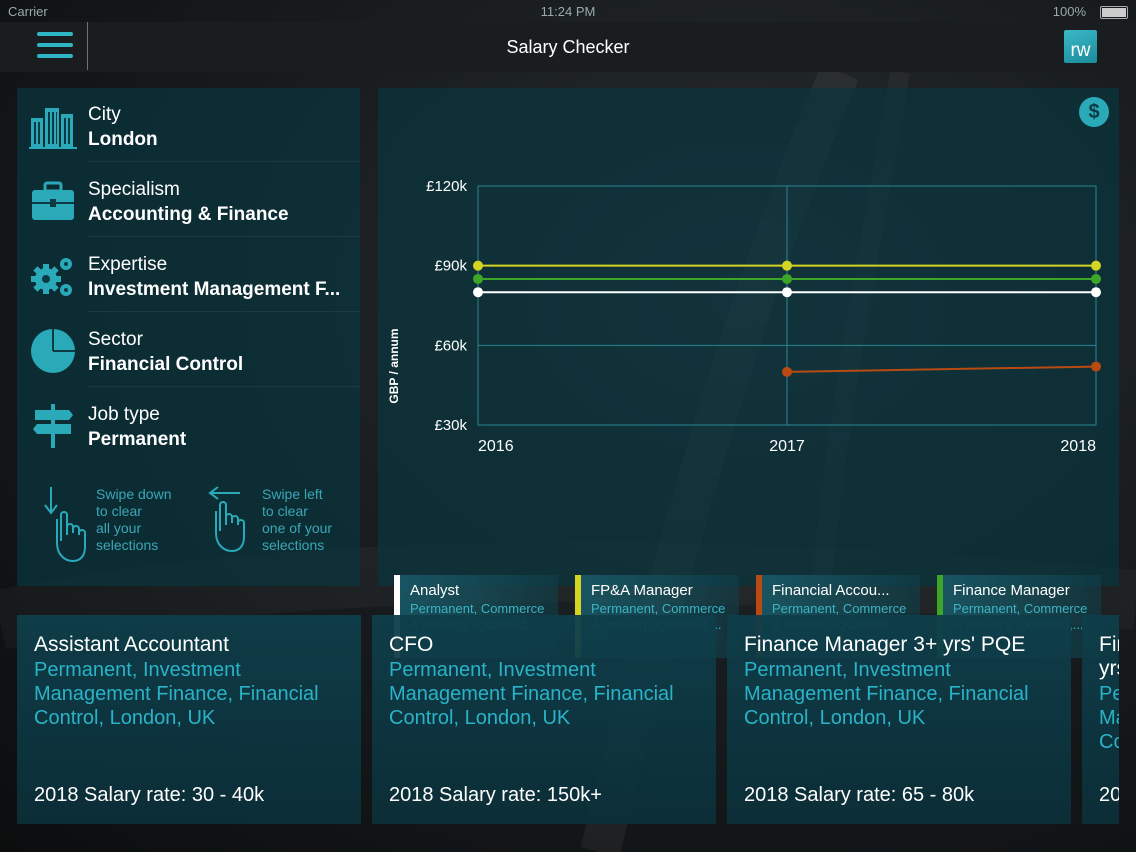 This screenshot has height=852, width=1136. What do you see at coordinates (131, 644) in the screenshot?
I see `job-title: Assistant Accountant` at bounding box center [131, 644].